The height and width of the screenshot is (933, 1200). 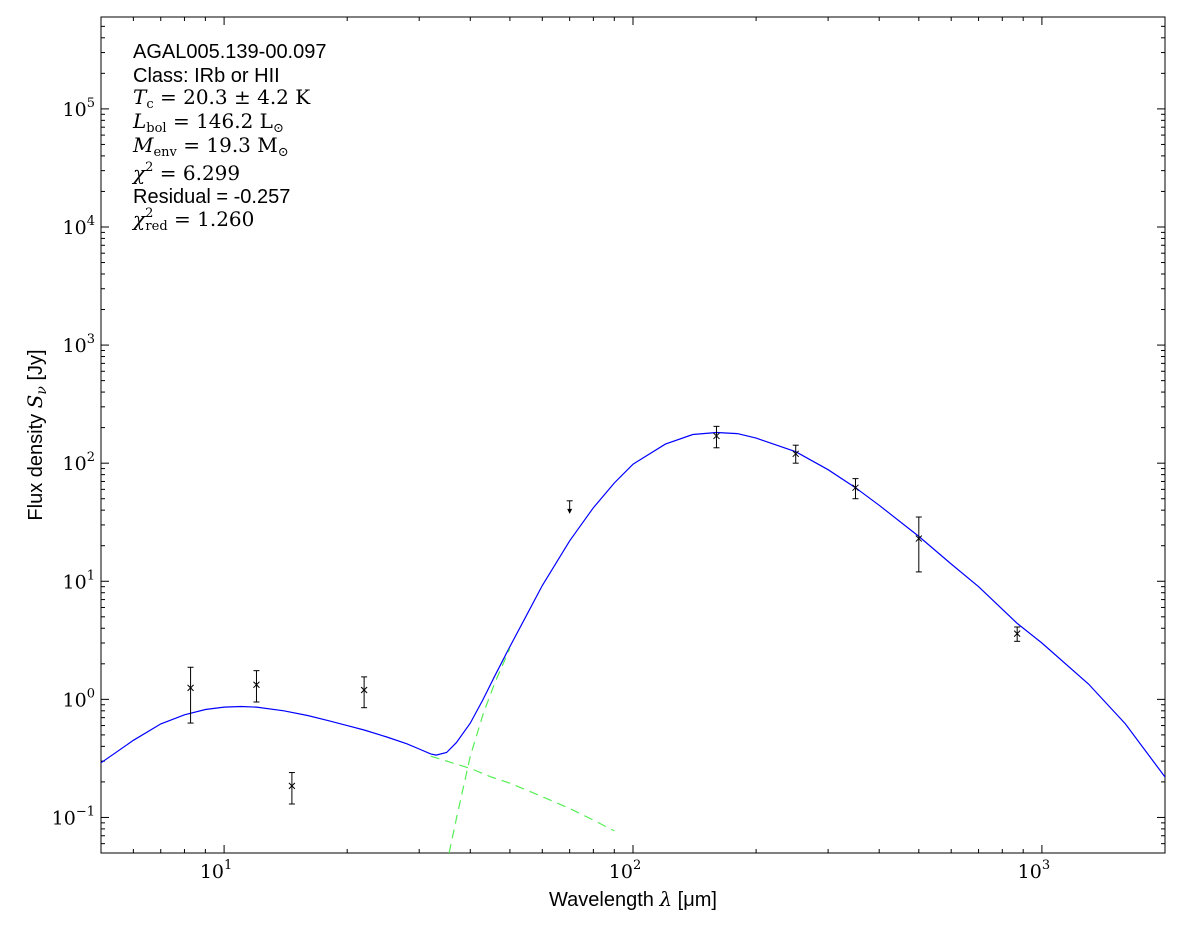 What do you see at coordinates (216, 870) in the screenshot?
I see `x-tick-label: 10¹` at bounding box center [216, 870].